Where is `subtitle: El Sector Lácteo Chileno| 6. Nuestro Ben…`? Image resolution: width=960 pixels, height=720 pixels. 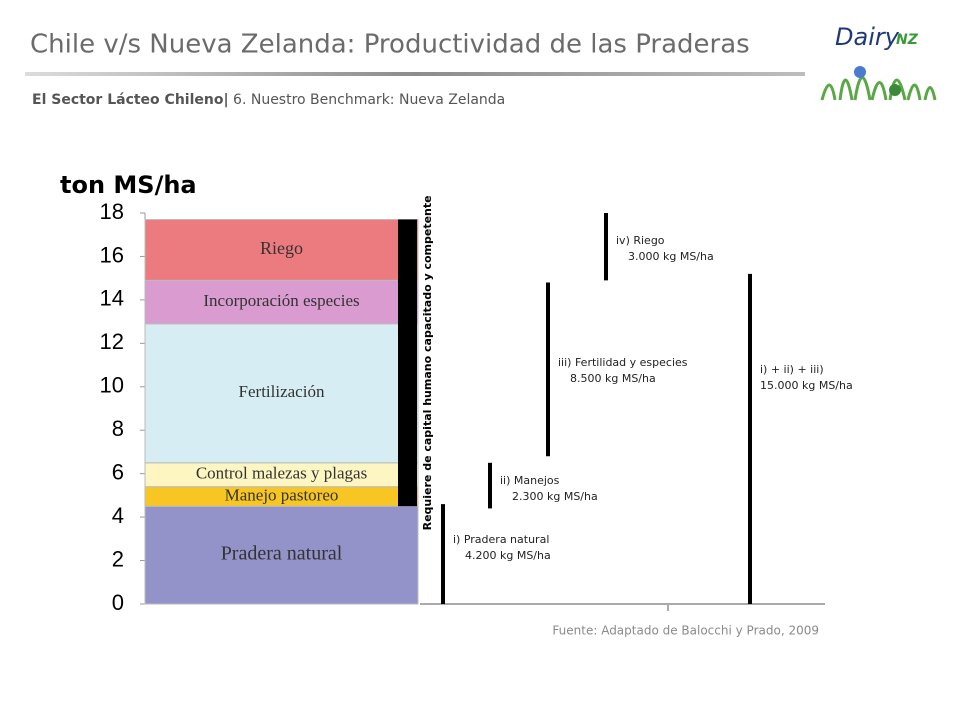
subtitle: El Sector Lácteo Chileno| 6. Nuestro Ben… is located at coordinates (268, 100).